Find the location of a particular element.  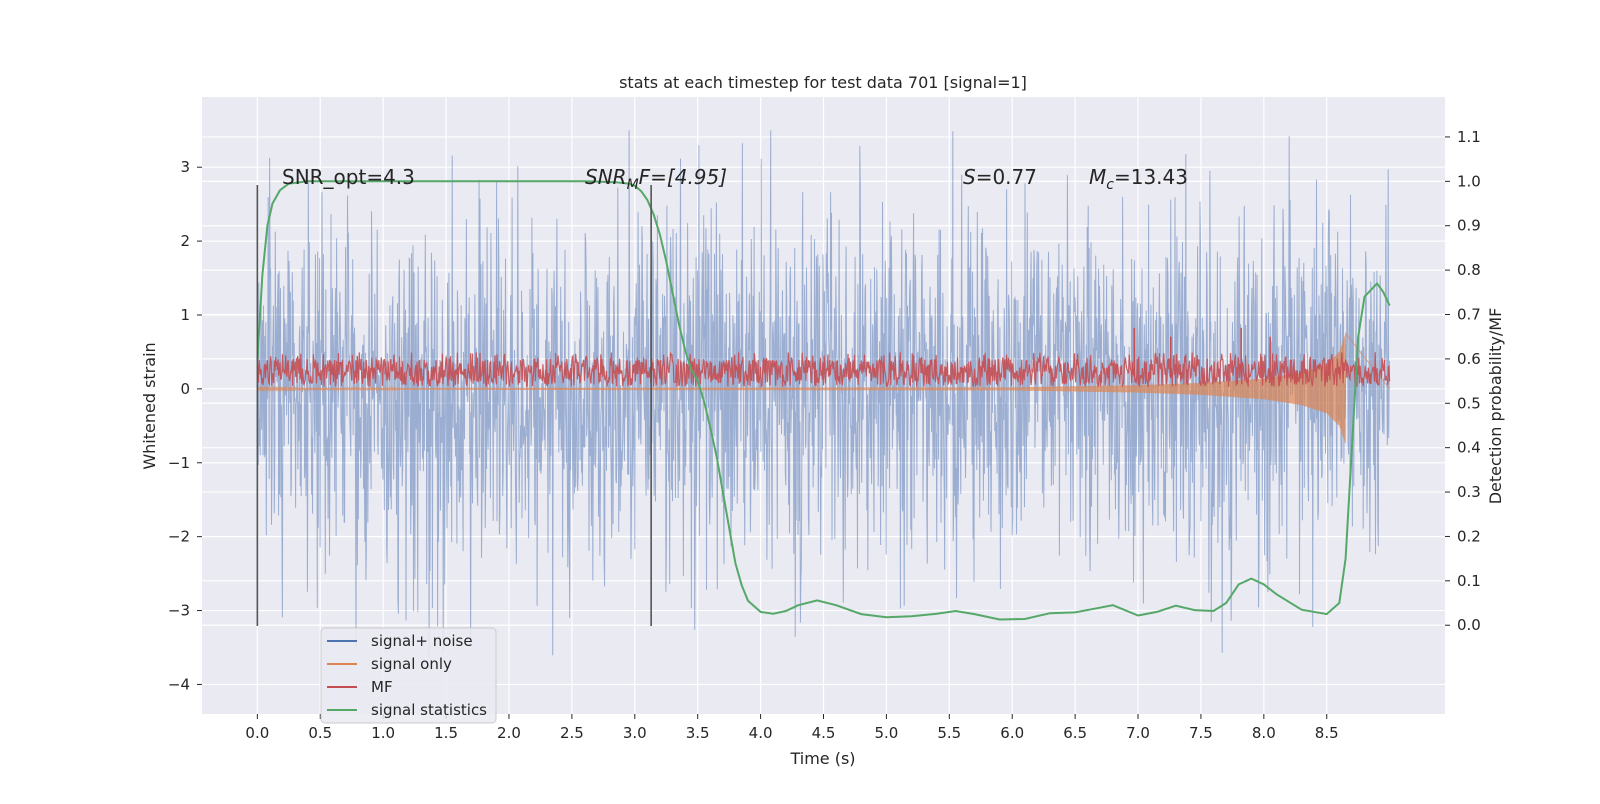

y-right-tick-label: 0.0 is located at coordinates (1469, 625).